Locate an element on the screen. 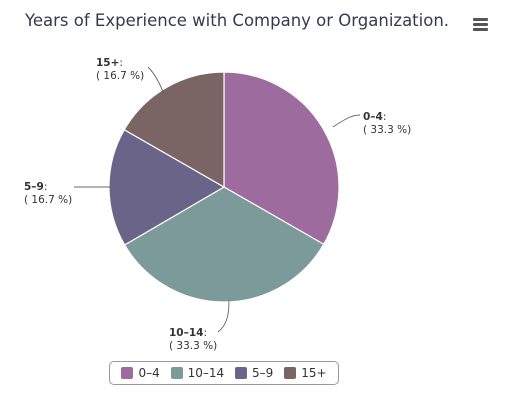  slice-label: 0–4: is located at coordinates (374, 117).